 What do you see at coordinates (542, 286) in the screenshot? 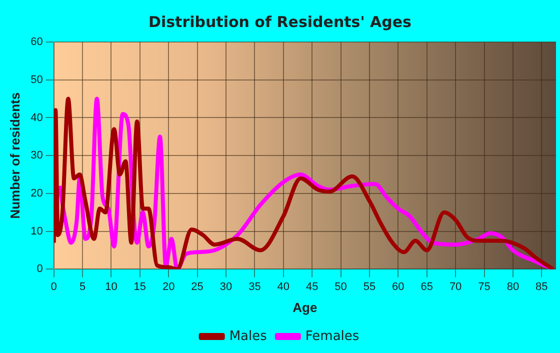
I see `x-tick-label: 85` at bounding box center [542, 286].